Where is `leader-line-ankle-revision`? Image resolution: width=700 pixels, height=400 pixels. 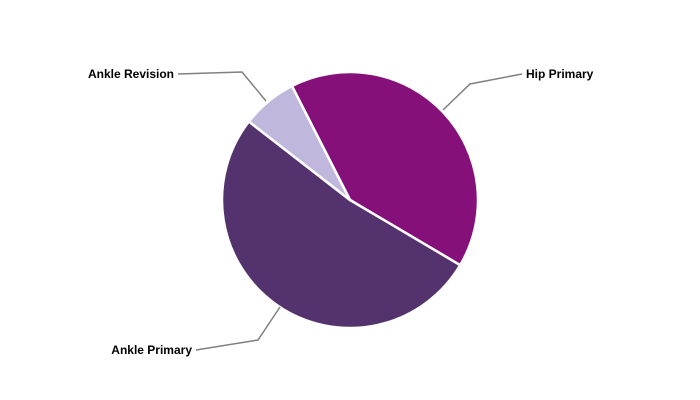
leader-line-ankle-revision is located at coordinates (222, 86).